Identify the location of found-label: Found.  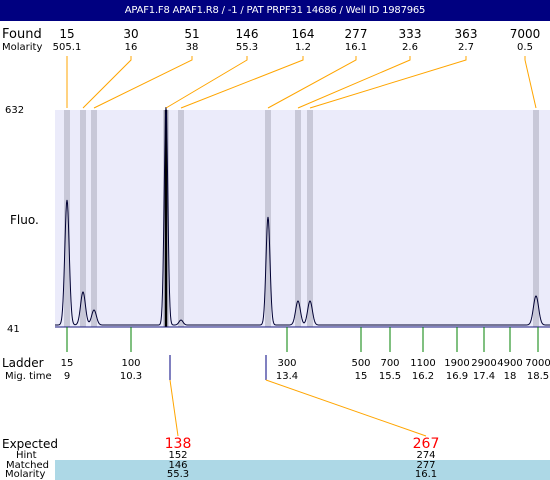
(22, 34).